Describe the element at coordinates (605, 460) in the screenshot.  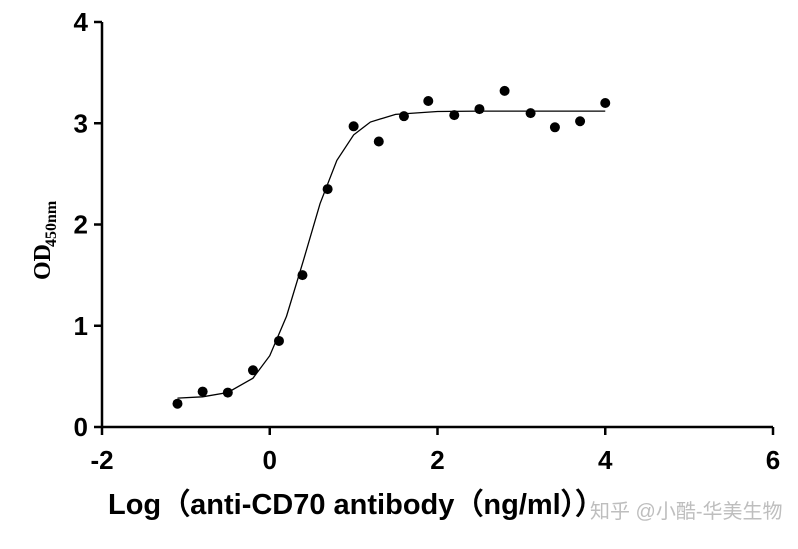
I see `x-tick-label: 4` at that location.